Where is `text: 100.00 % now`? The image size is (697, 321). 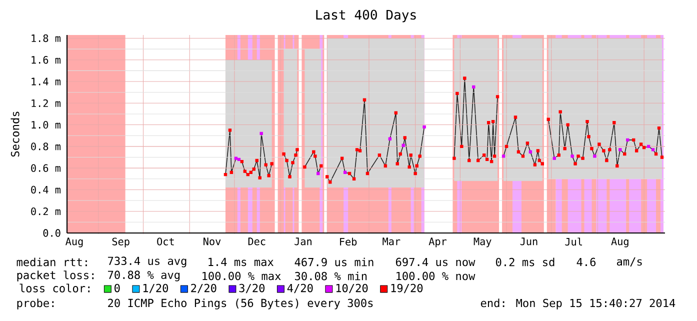 text: 100.00 % now is located at coordinates (436, 276).